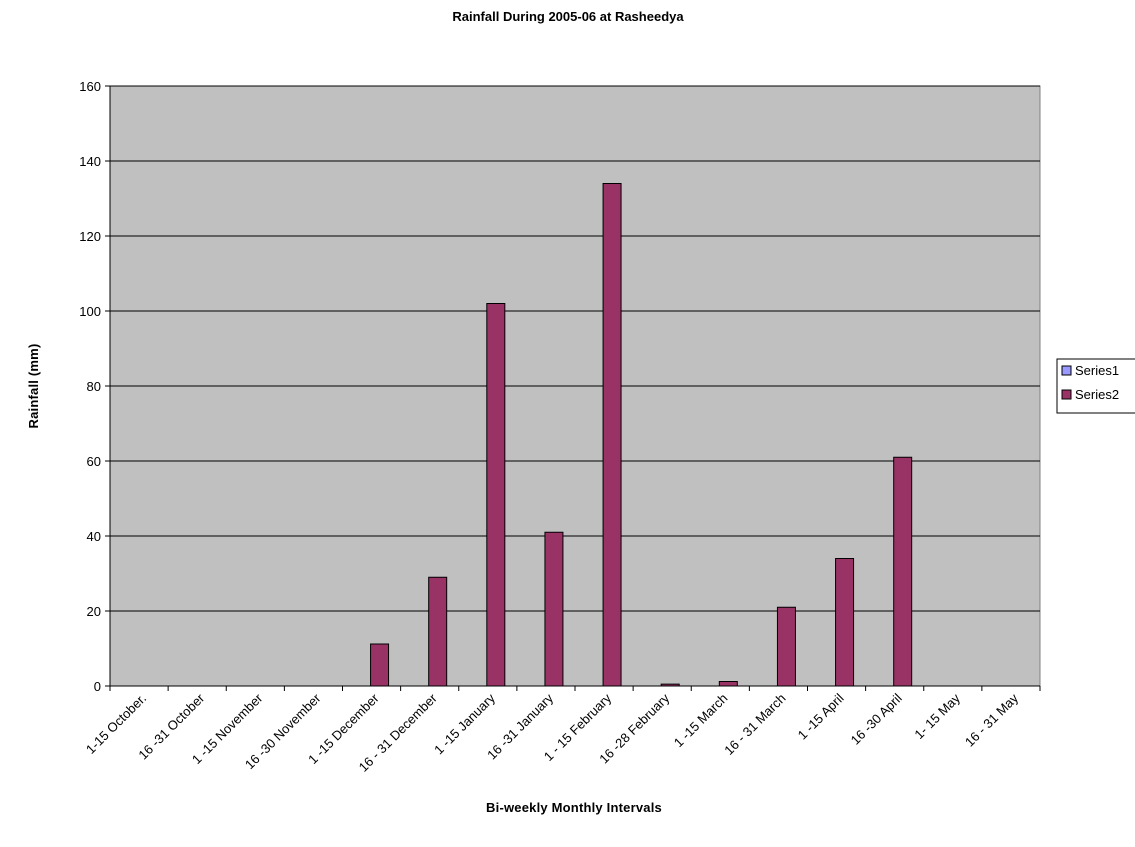  What do you see at coordinates (821, 716) in the screenshot?
I see `x-tick-label: 1 -15 April` at bounding box center [821, 716].